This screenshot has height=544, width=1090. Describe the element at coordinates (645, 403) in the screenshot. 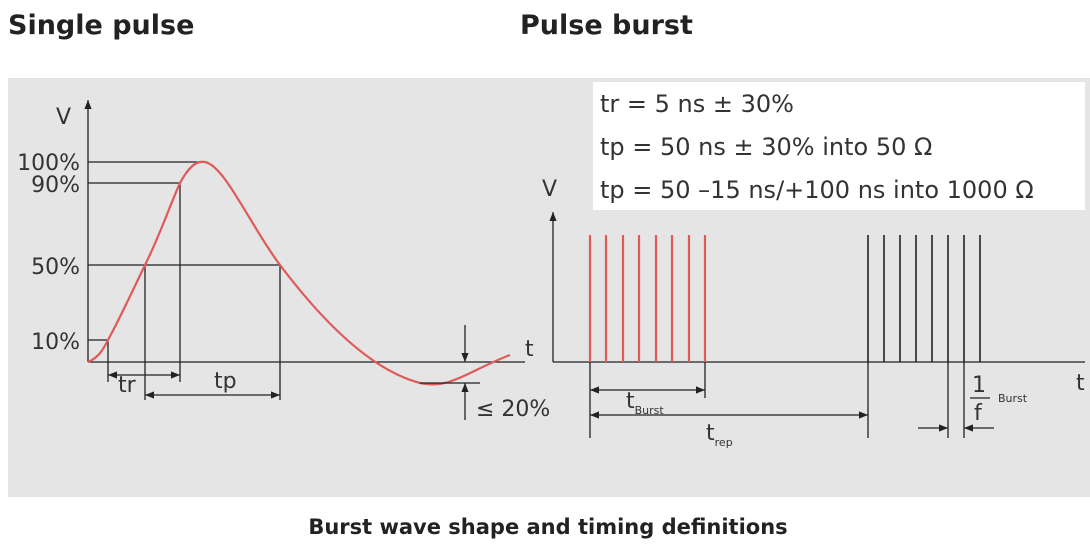

I see `t-burst-label: tBurst` at that location.